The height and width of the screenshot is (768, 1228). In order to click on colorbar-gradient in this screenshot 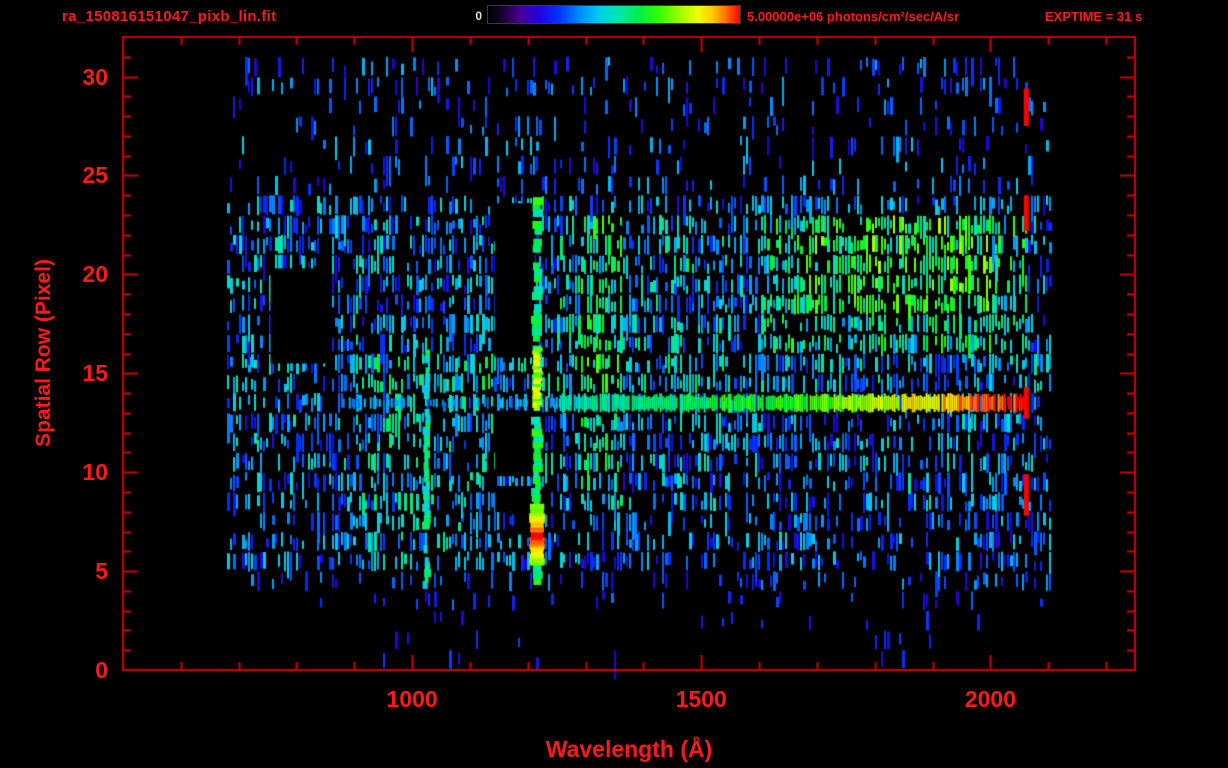, I will do `click(614, 14)`.